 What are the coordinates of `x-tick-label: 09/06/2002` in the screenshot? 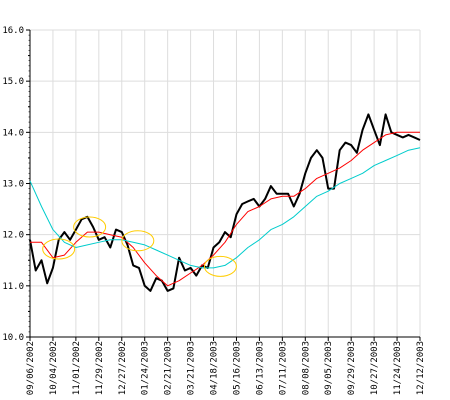 It's located at (31, 368).